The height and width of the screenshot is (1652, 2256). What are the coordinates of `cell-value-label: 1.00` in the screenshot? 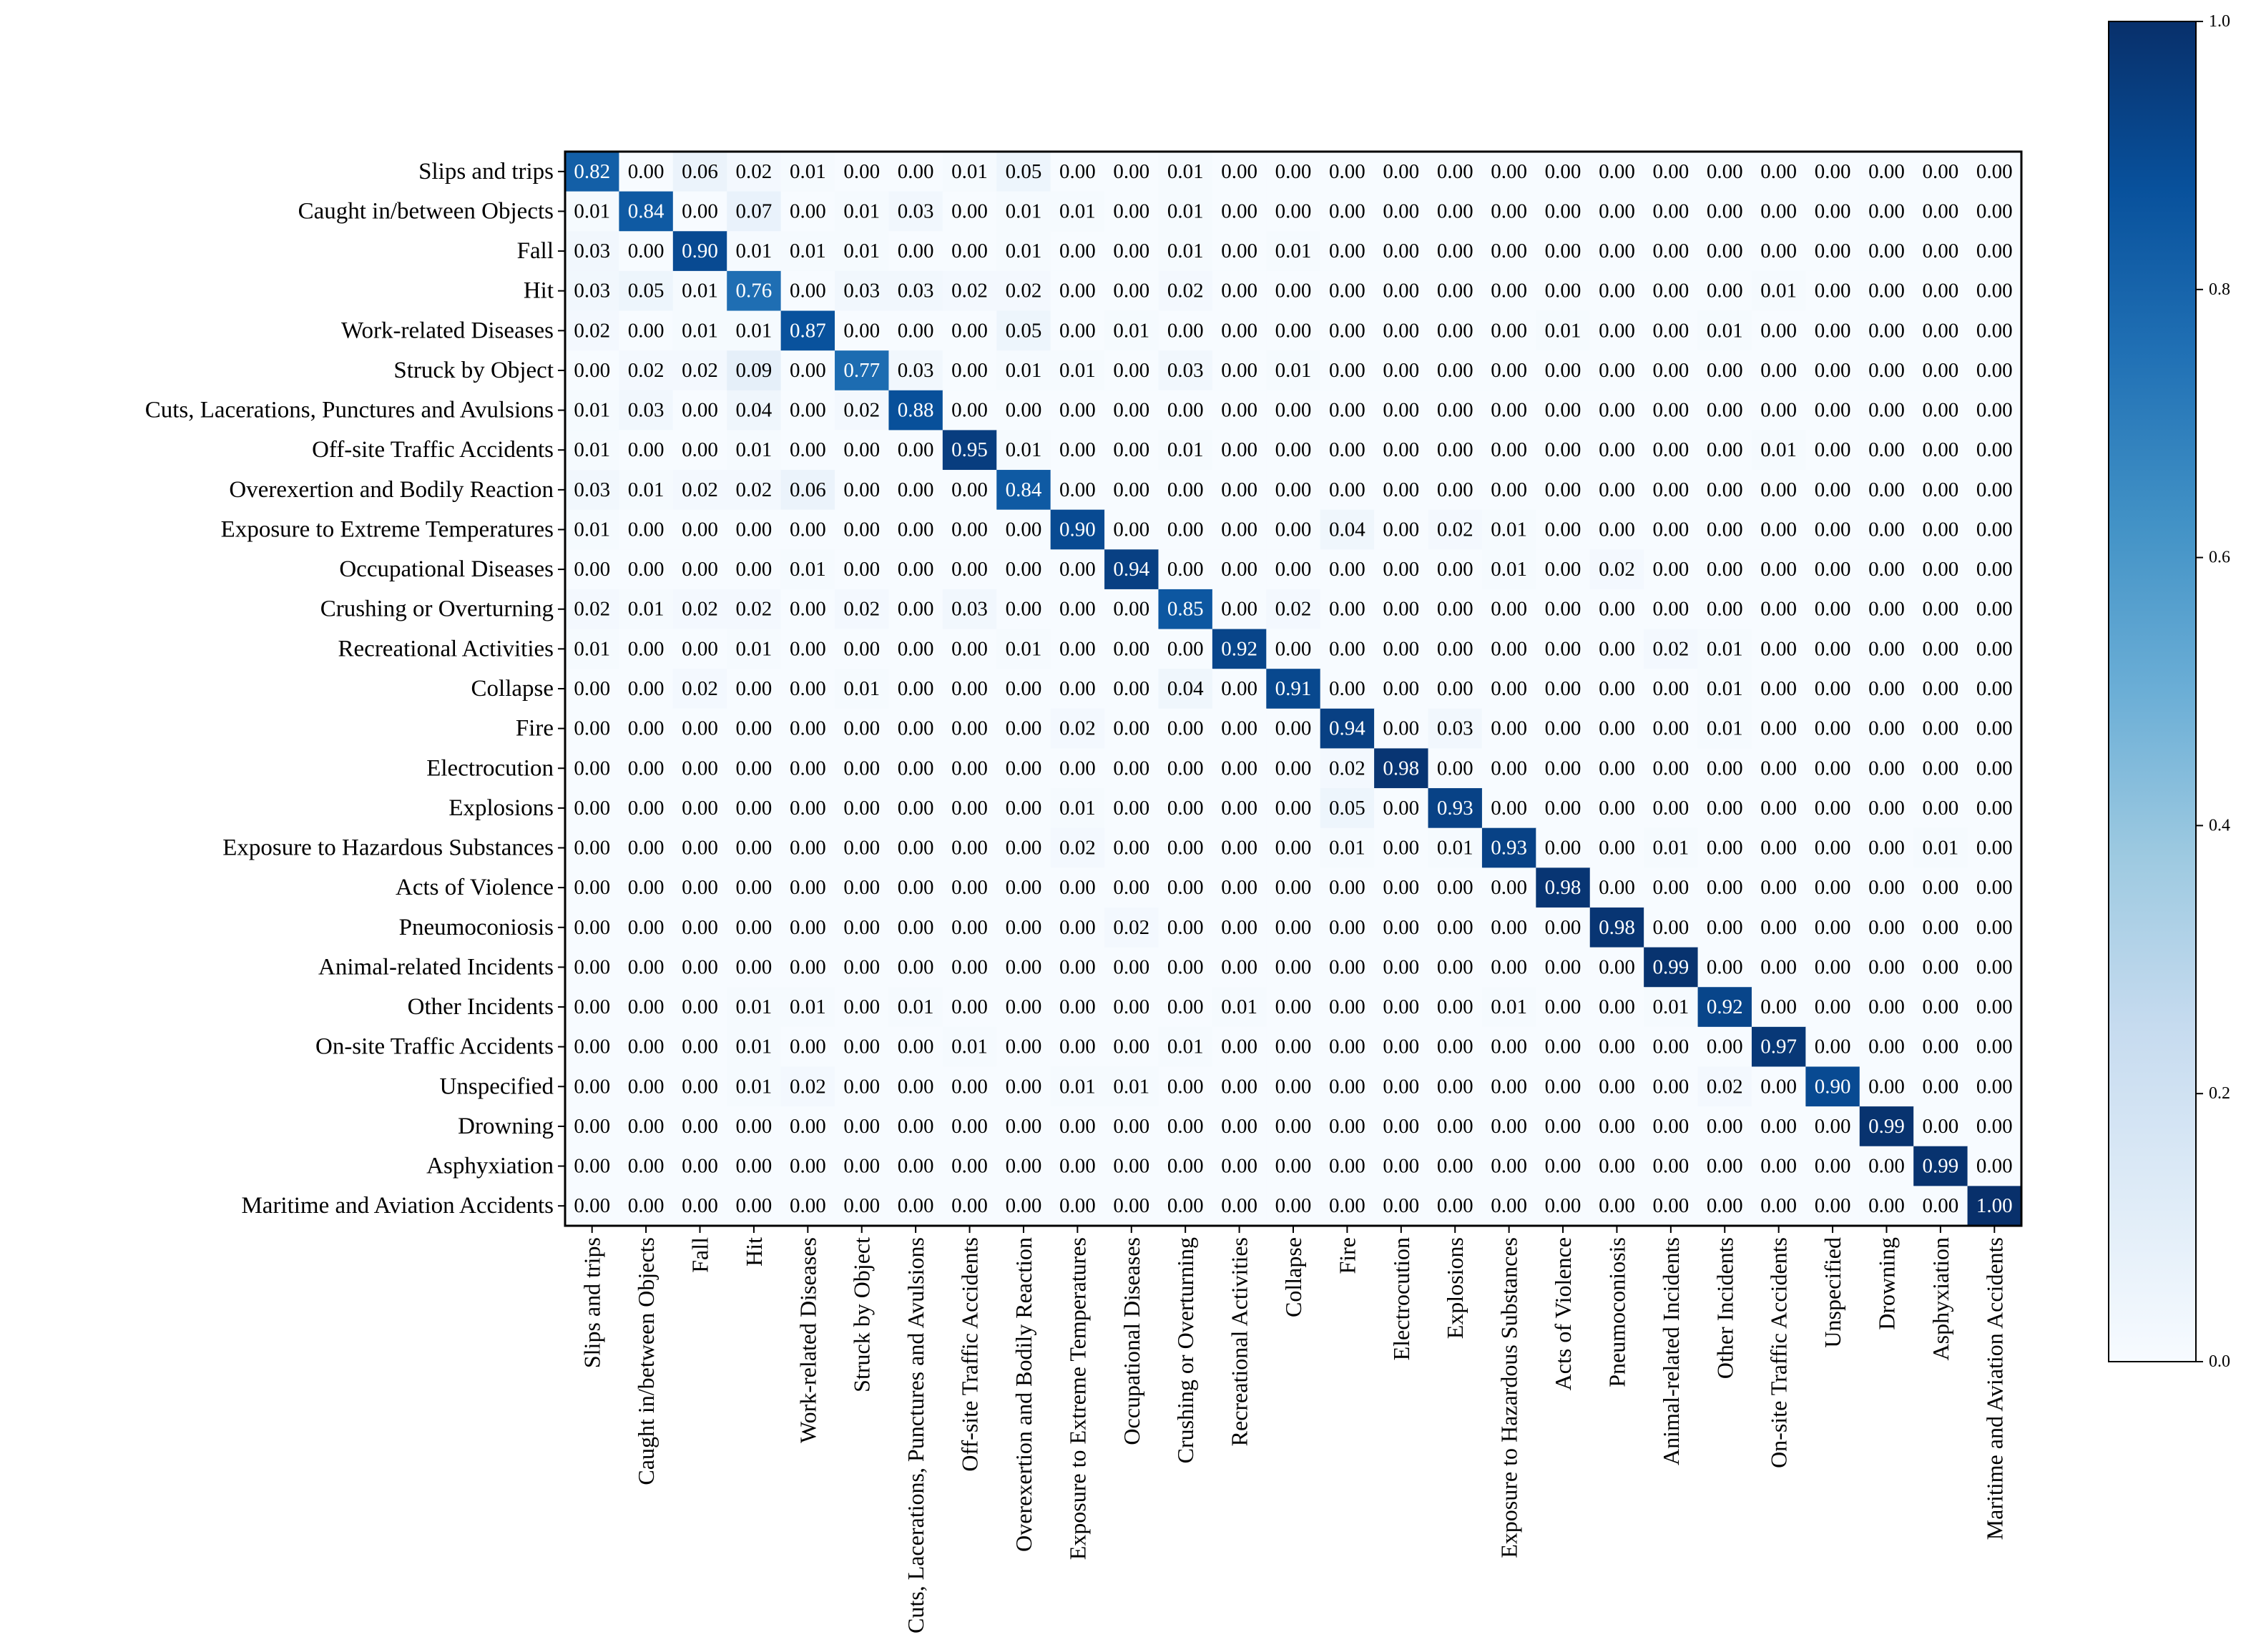 It's located at (1994, 1206).